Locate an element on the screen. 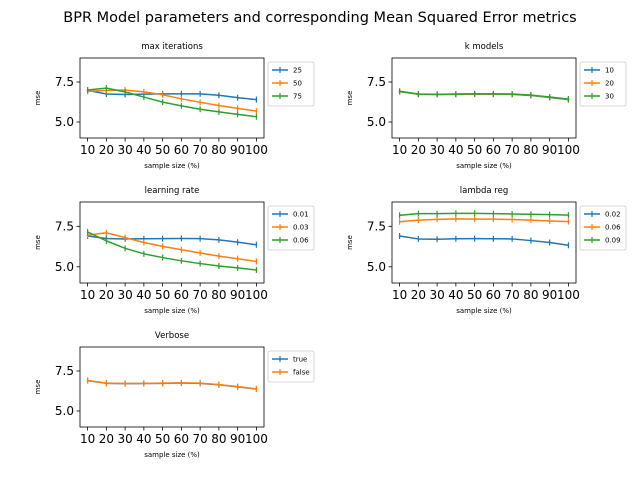 The height and width of the screenshot is (480, 640). legend-label: 30 is located at coordinates (609, 97).